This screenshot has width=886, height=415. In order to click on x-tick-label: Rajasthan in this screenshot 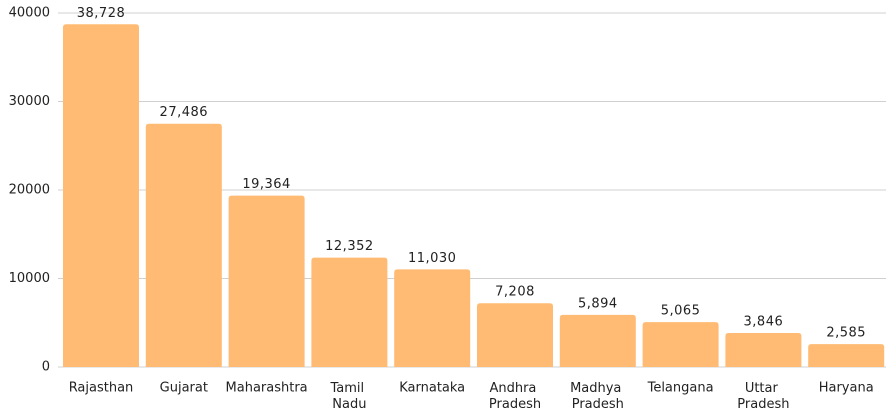, I will do `click(101, 388)`.